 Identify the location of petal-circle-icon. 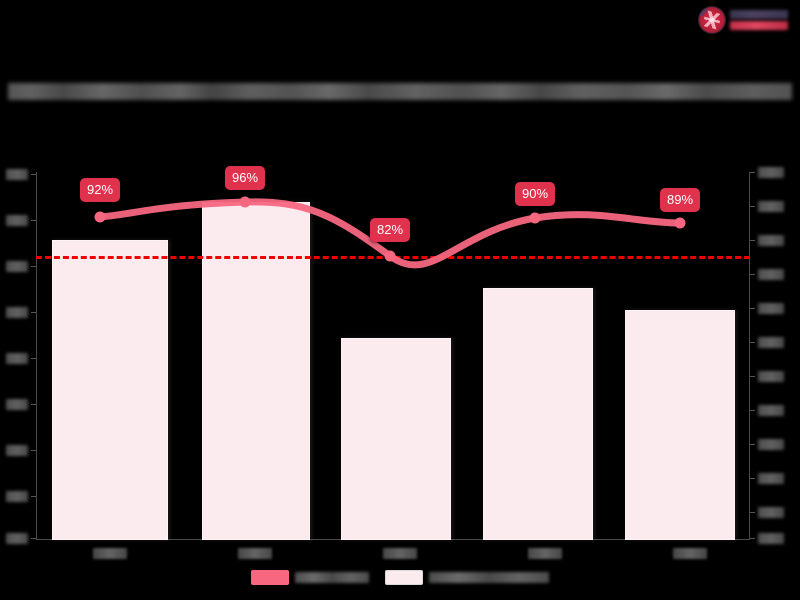
(712, 20).